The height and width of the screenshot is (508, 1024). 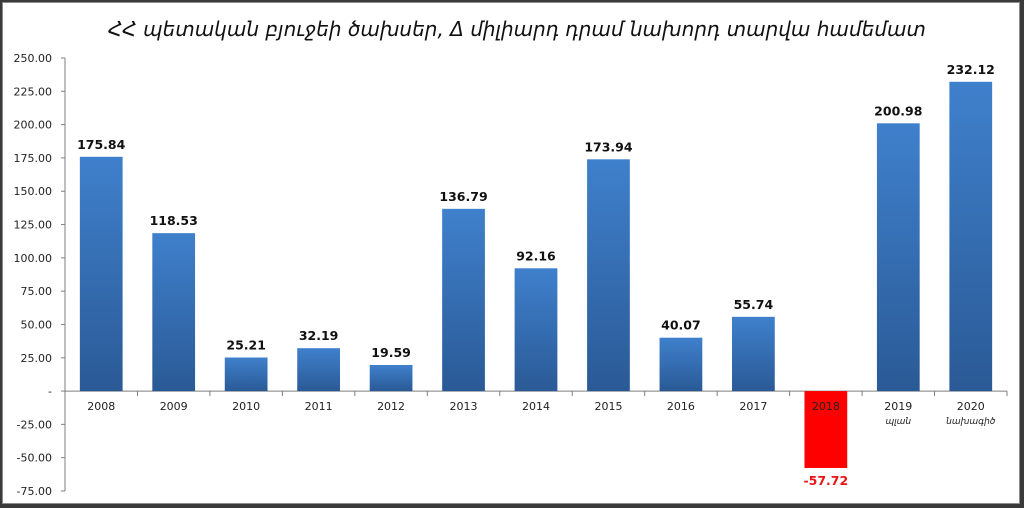 I want to click on x-tick-label: 2019, so click(x=898, y=406).